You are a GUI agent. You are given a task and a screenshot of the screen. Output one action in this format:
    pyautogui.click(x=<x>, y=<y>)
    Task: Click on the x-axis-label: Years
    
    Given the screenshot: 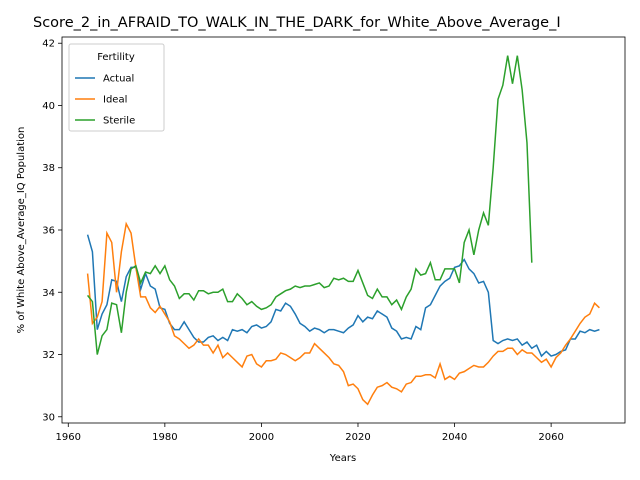 What is the action you would take?
    pyautogui.click(x=342, y=458)
    